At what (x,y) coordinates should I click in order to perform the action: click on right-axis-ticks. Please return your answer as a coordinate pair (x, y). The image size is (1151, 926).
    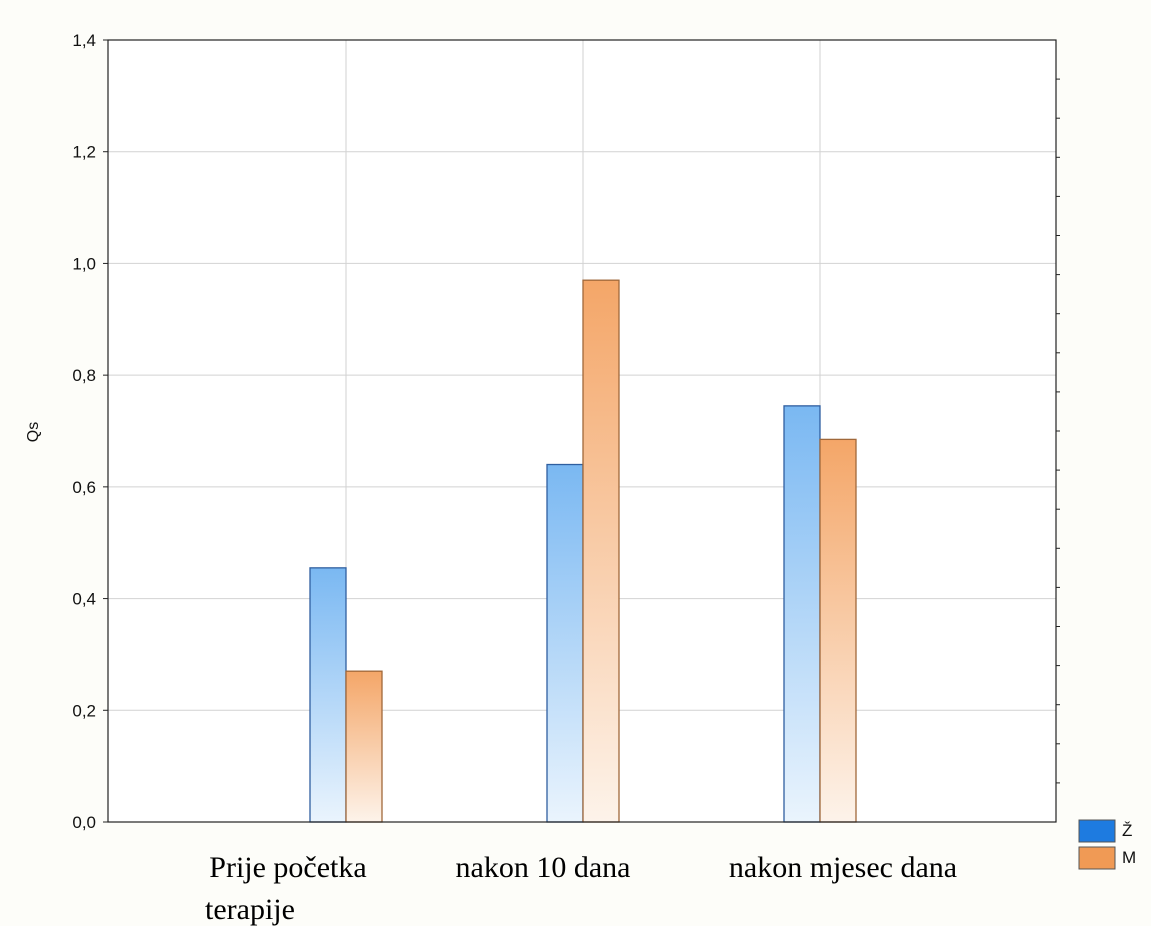
    Looking at the image, I should click on (1058, 431).